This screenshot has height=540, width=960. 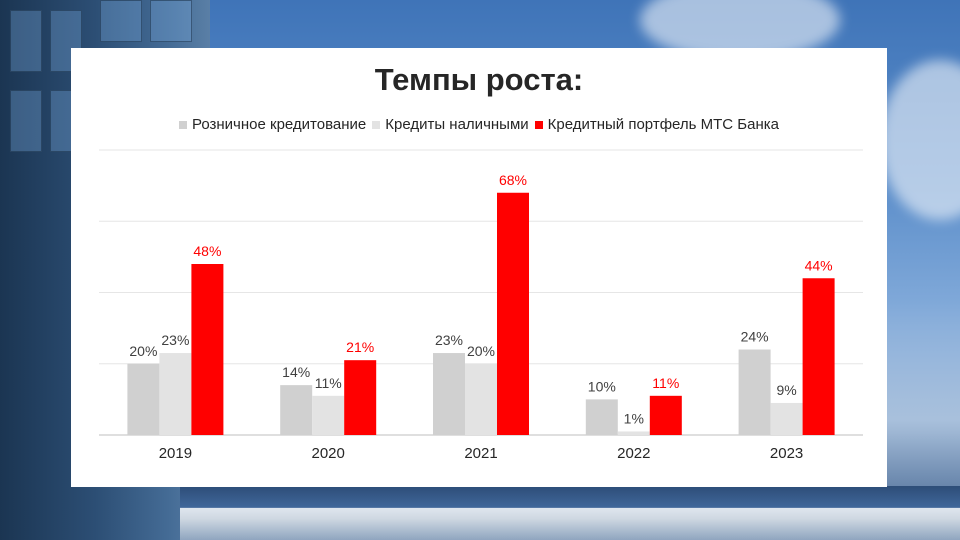 What do you see at coordinates (570, 513) in the screenshot?
I see `background-roof` at bounding box center [570, 513].